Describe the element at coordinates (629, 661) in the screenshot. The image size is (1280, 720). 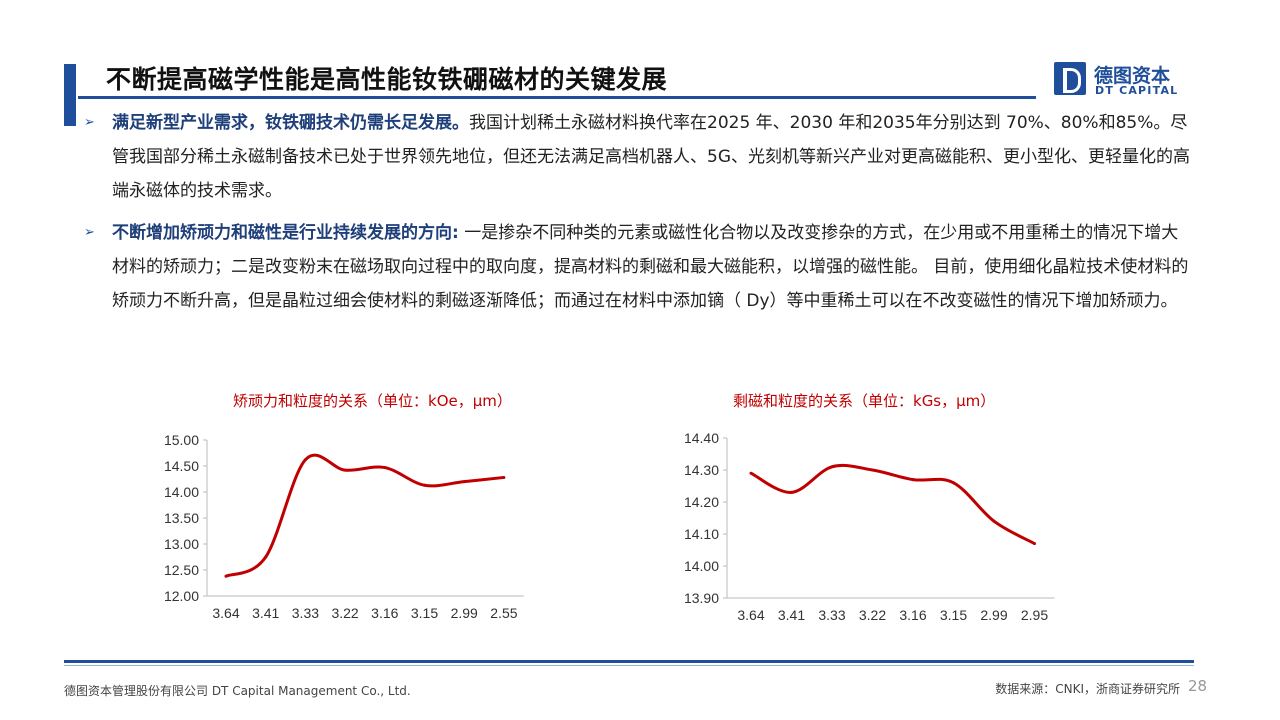
I see `footer-divider` at that location.